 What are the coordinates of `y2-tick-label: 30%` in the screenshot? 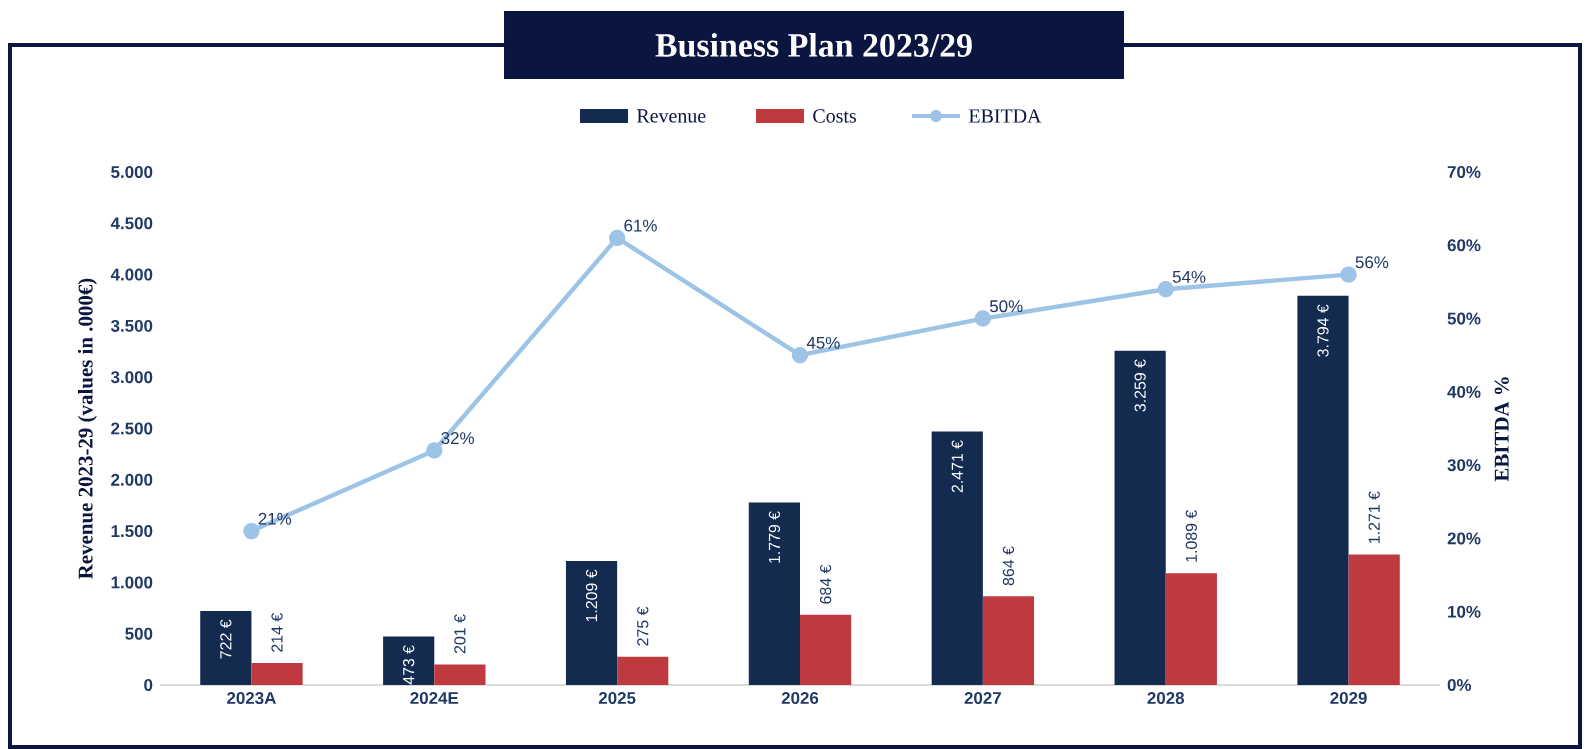 It's located at (1464, 465).